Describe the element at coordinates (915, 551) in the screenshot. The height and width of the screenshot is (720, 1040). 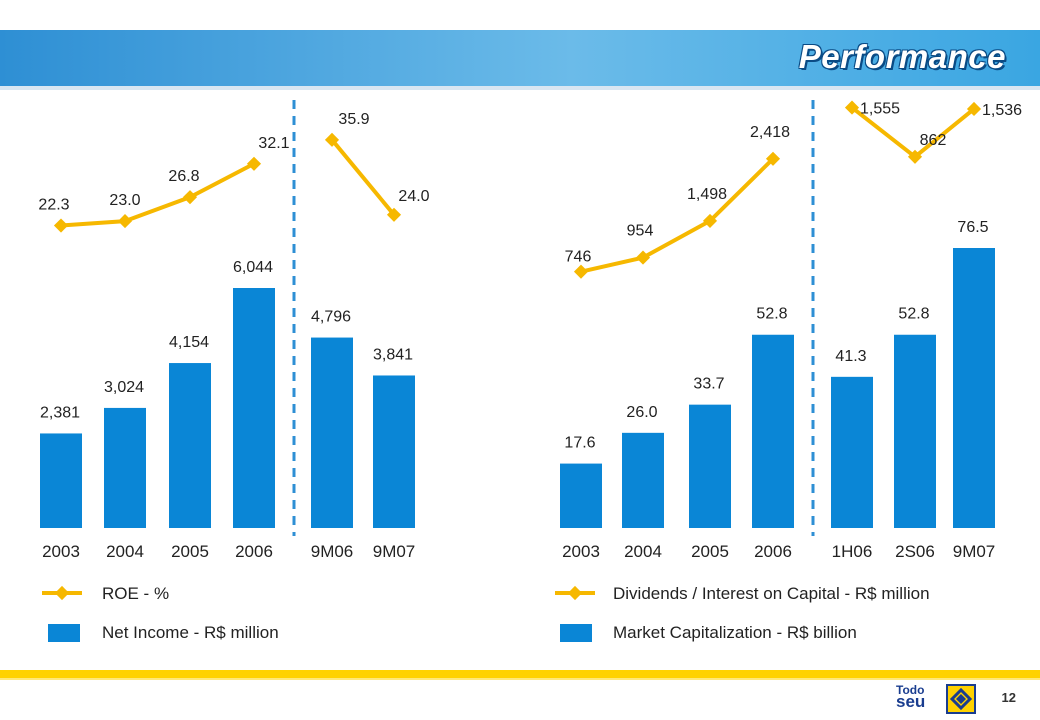
I see `right-x-tick-2s06: 2S06` at that location.